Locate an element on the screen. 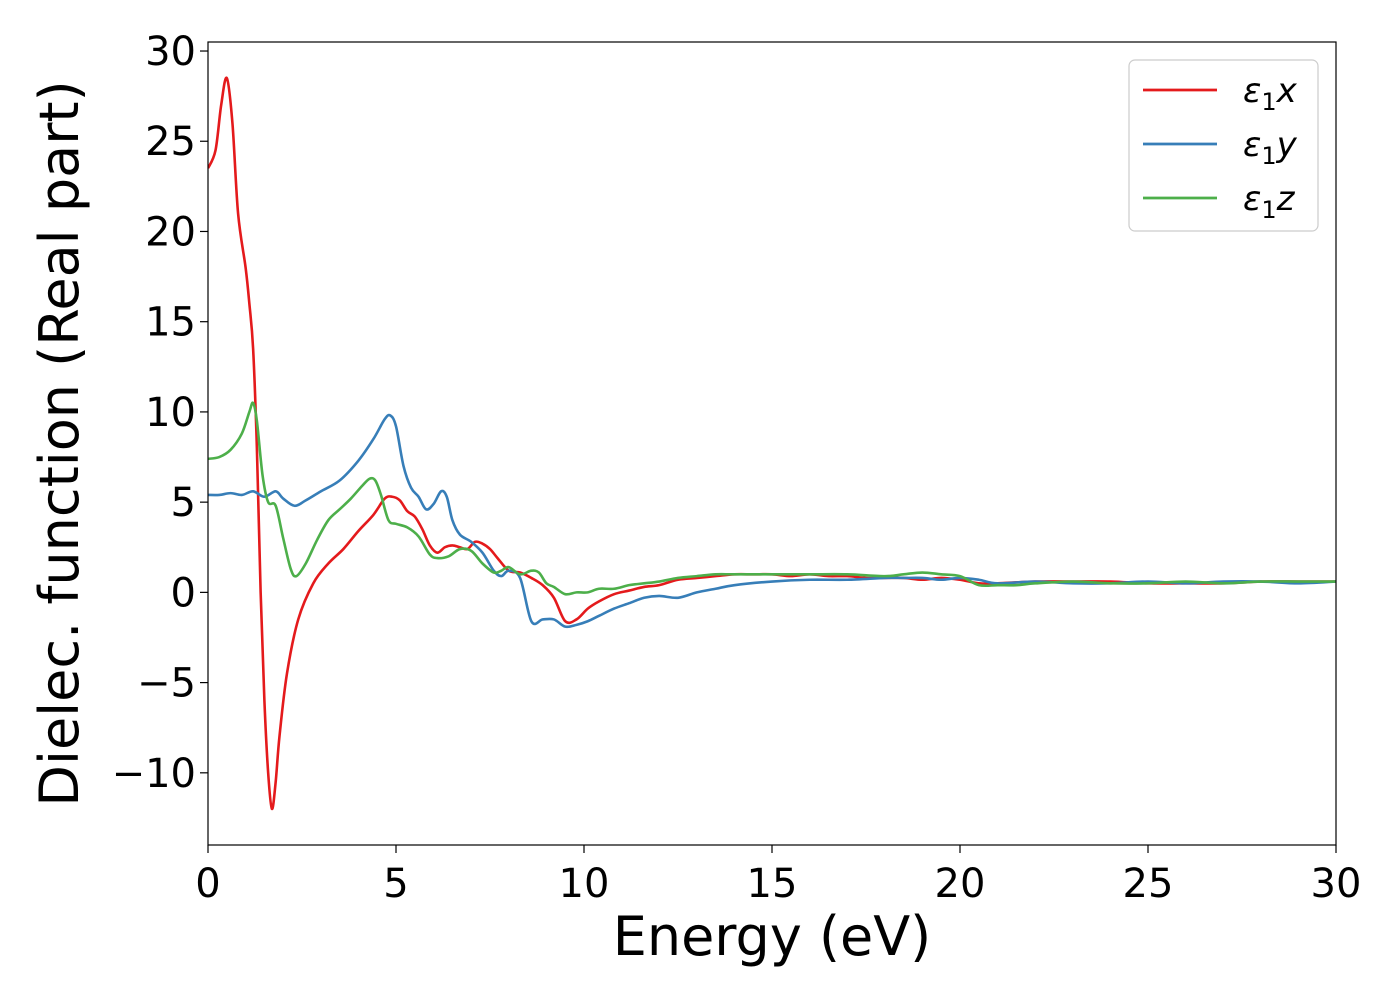 The image size is (1400, 1000). legend-label: ε1y is located at coordinates (1270, 147).